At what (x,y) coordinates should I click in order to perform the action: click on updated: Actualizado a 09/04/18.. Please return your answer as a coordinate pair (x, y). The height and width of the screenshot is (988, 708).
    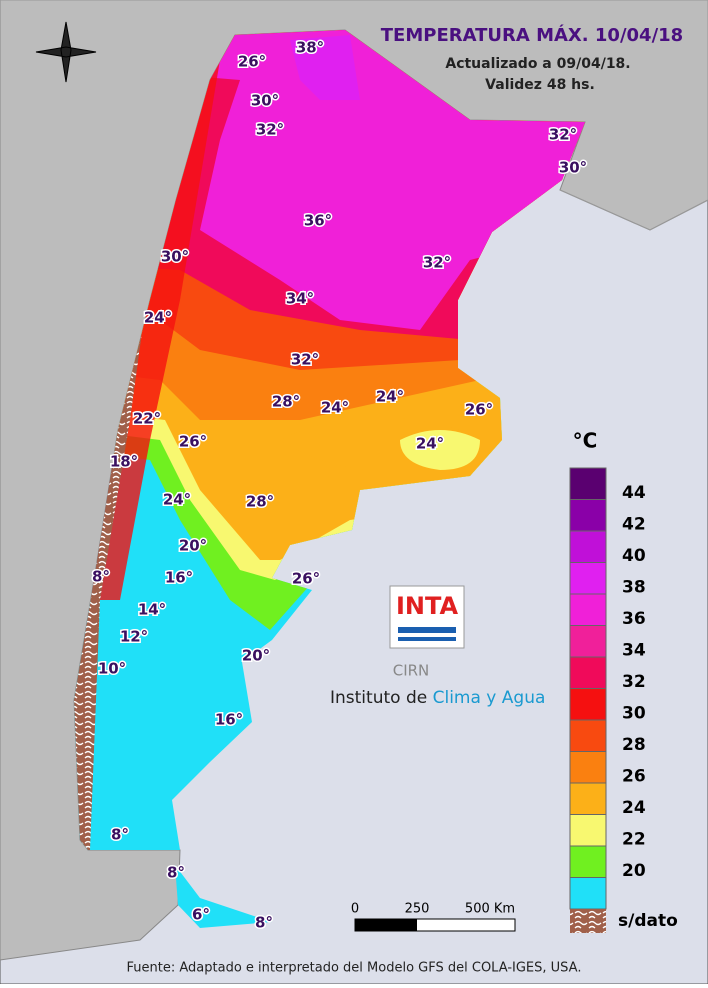
    Looking at the image, I should click on (537, 64).